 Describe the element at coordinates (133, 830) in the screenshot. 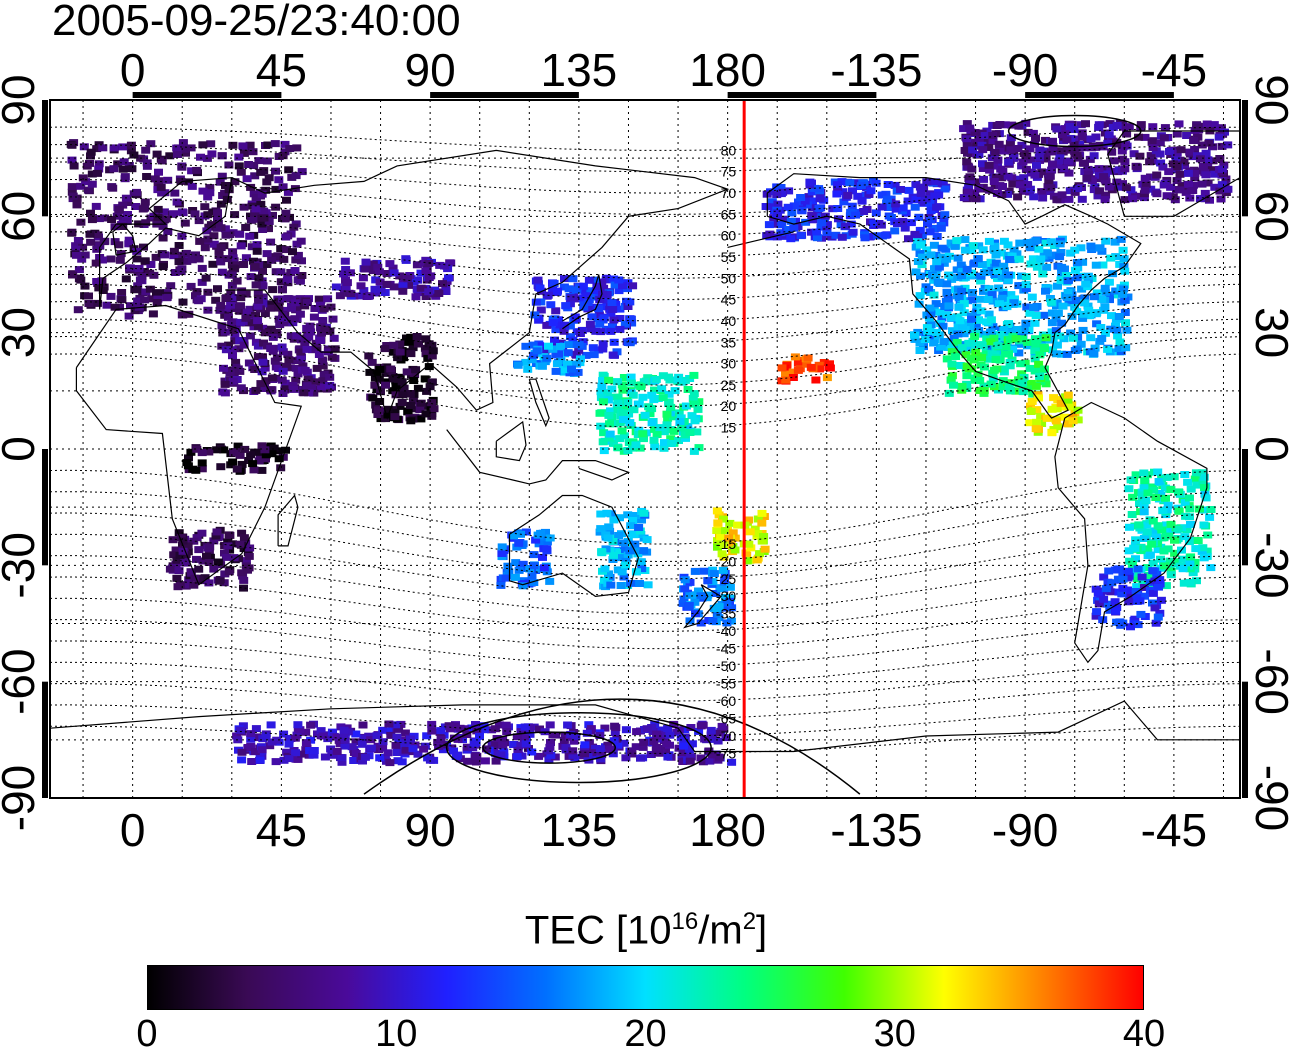

I see `bottom-longitude-label: 0` at that location.